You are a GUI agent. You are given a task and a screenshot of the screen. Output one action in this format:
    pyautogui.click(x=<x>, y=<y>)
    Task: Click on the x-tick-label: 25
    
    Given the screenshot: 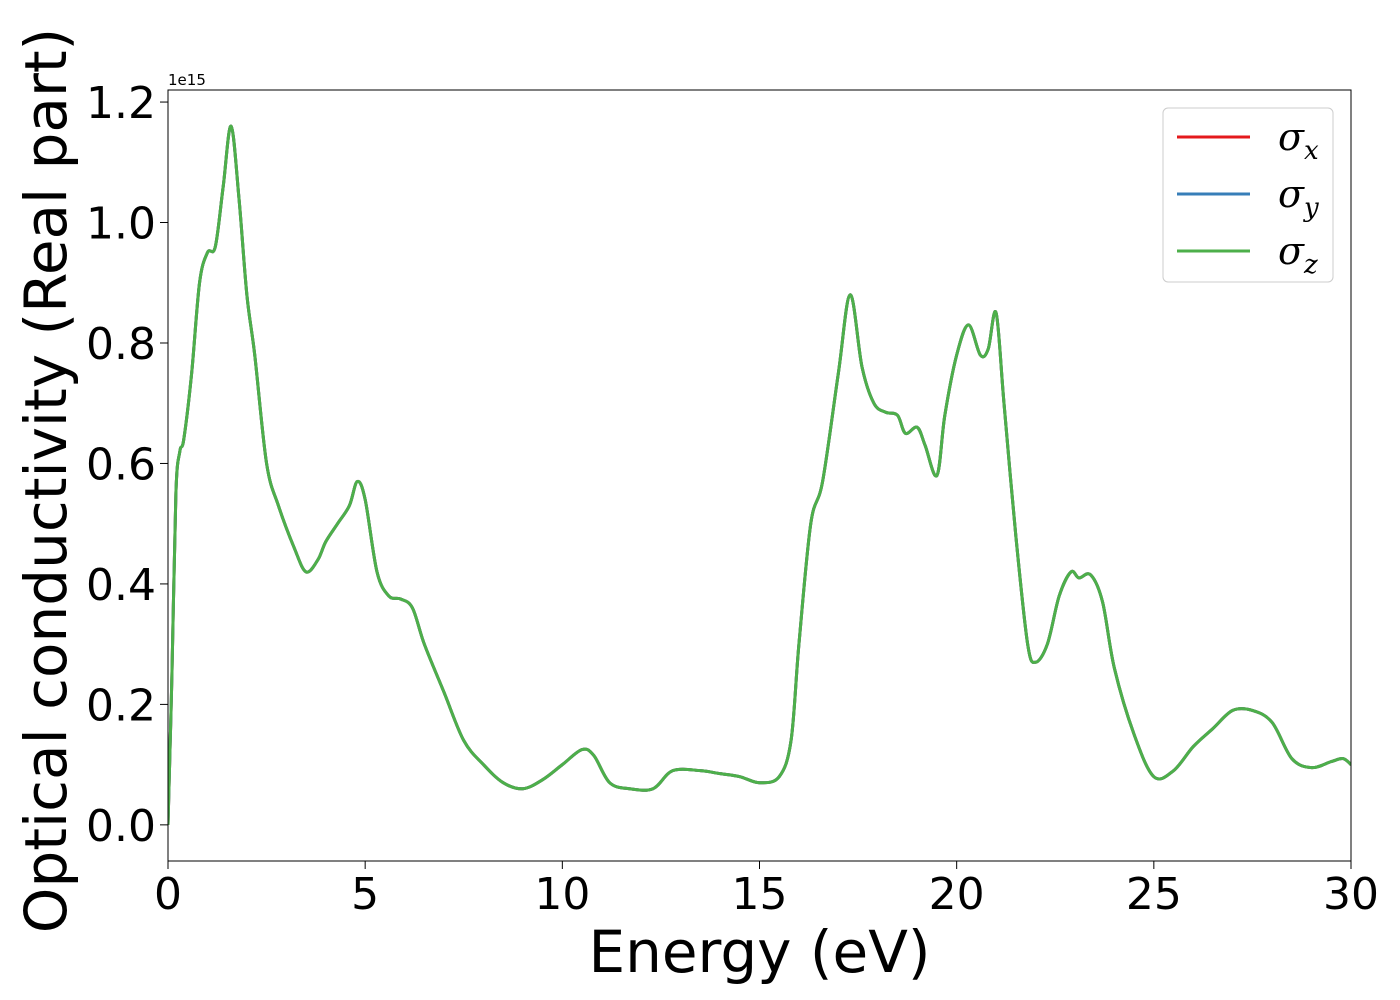 What is the action you would take?
    pyautogui.click(x=1154, y=894)
    